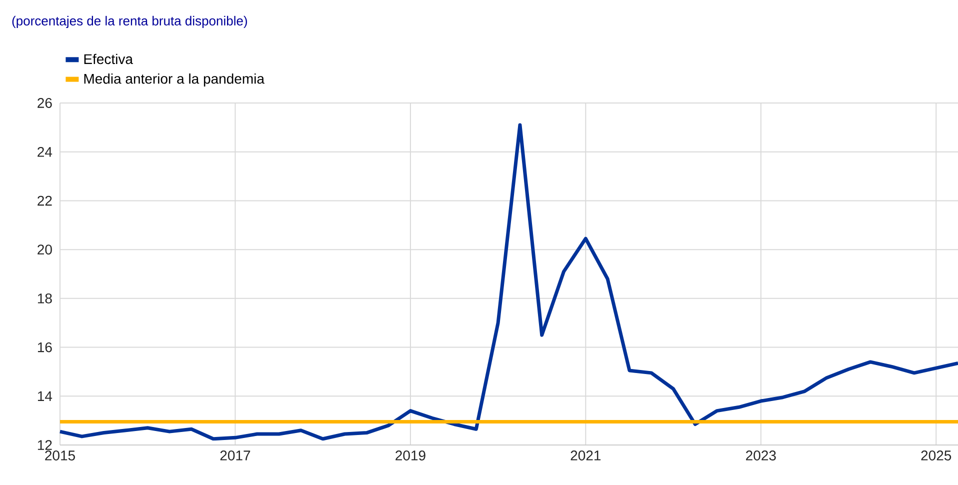 The width and height of the screenshot is (958, 485). Describe the element at coordinates (585, 455) in the screenshot. I see `x-tick-label: 2021` at that location.